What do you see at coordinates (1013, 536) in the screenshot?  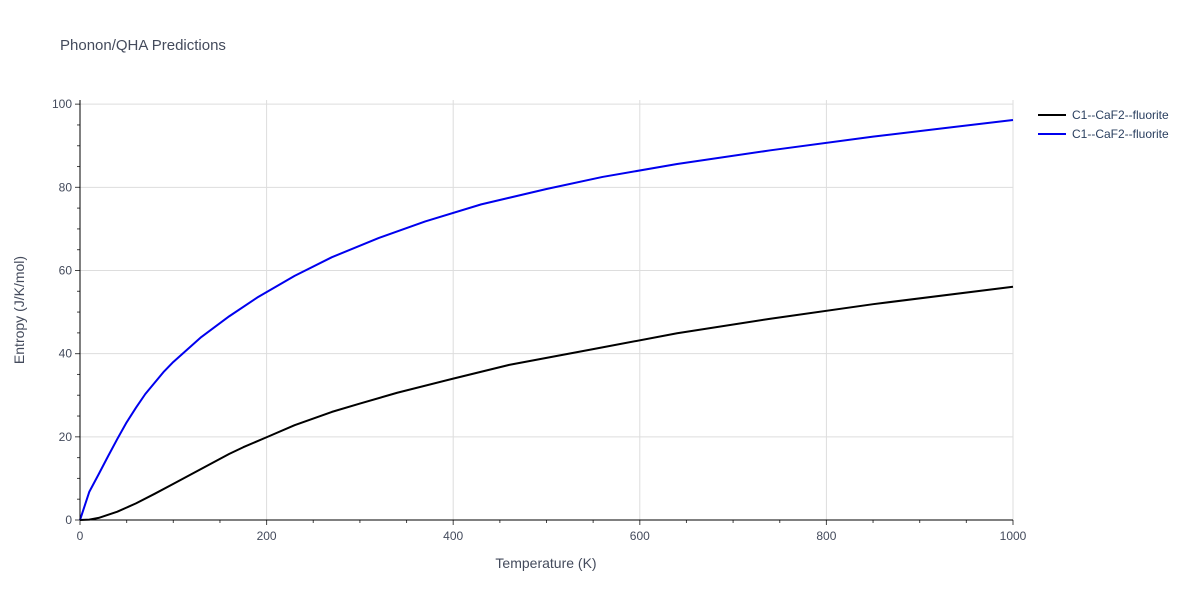 I see `x-tick-label: 1000` at bounding box center [1013, 536].